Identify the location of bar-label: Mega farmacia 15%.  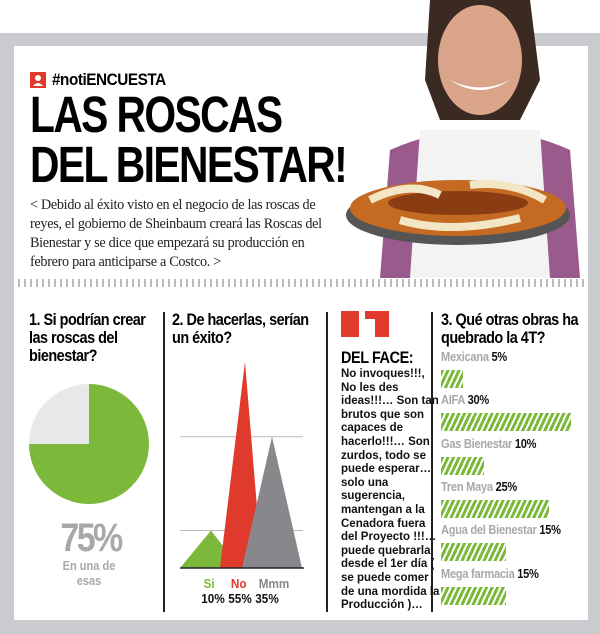
(490, 573).